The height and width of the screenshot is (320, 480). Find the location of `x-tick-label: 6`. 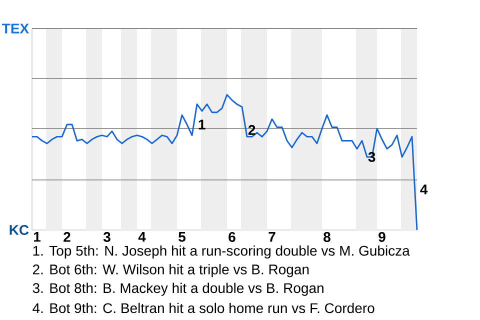

x-tick-label: 6 is located at coordinates (232, 237).